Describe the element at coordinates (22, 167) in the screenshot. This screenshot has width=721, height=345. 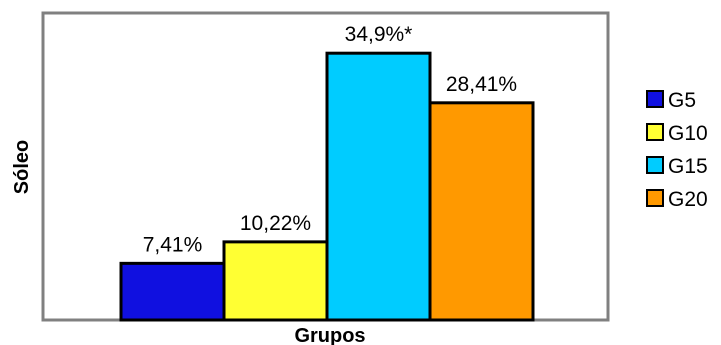
I see `y-axis-title: Sóleo` at that location.